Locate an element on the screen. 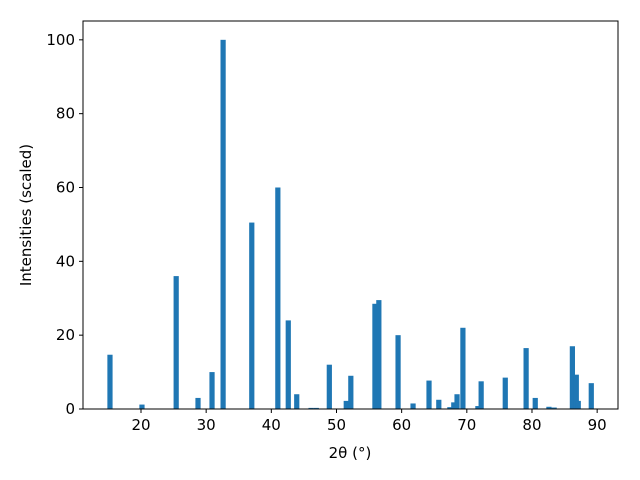 The image size is (640, 480). x-axis-label: 2θ (°) is located at coordinates (350, 453).